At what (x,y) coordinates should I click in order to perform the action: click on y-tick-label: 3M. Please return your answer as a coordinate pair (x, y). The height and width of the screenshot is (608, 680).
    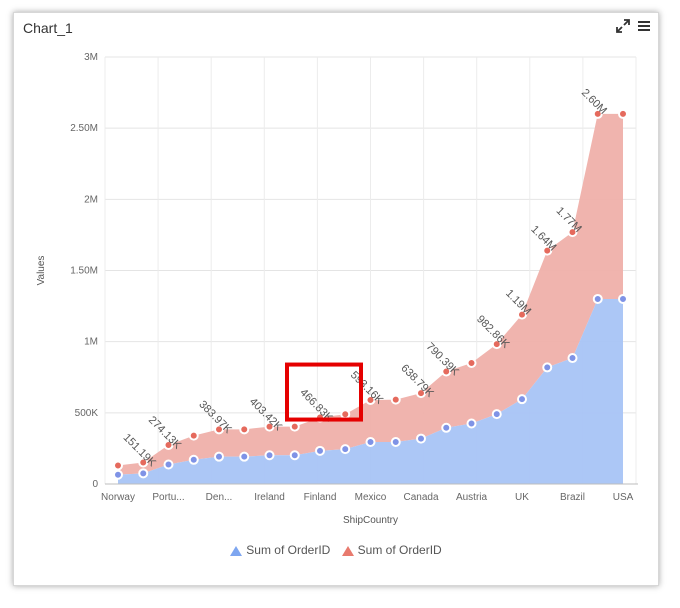
    Looking at the image, I should click on (91, 57).